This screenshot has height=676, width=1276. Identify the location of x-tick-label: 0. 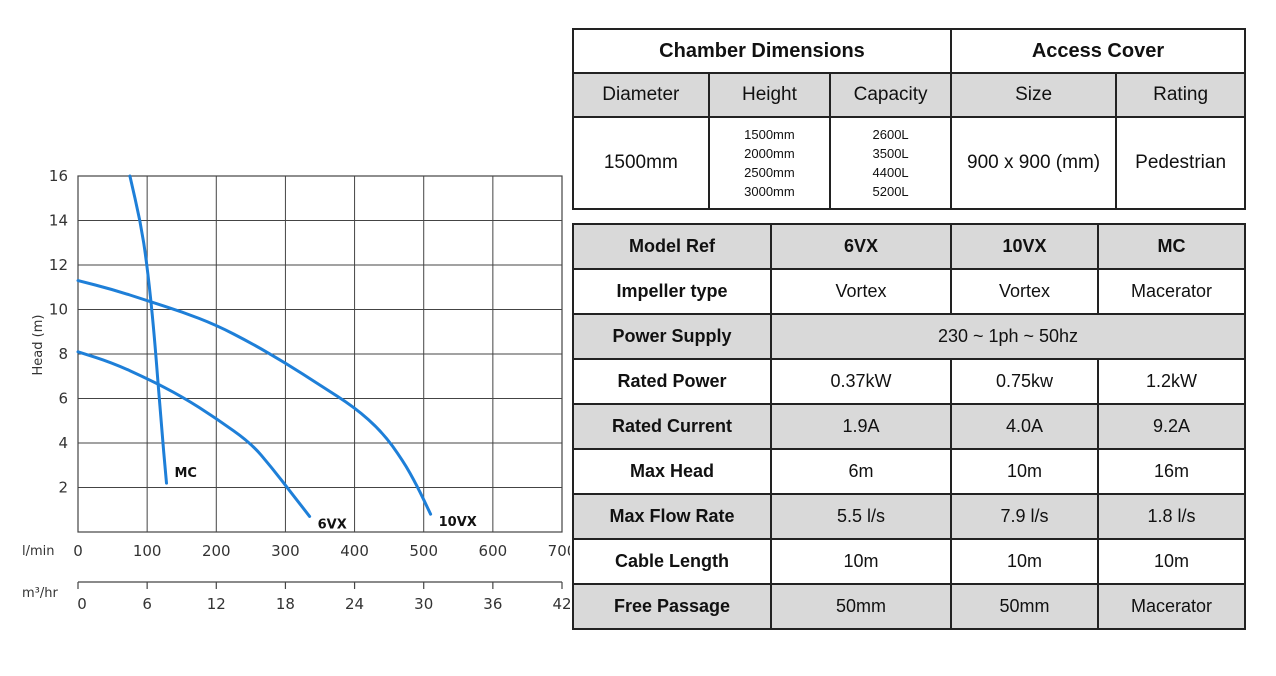
(78, 551).